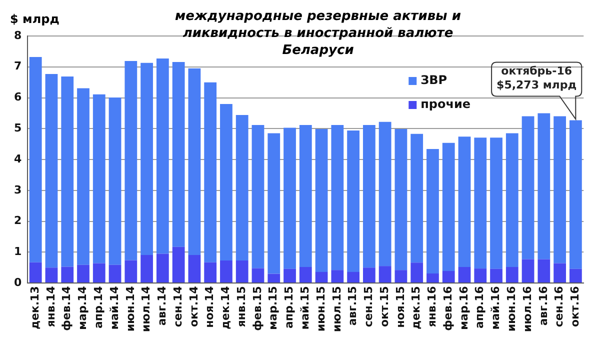 The height and width of the screenshot is (343, 600). Describe the element at coordinates (536, 78) in the screenshot. I see `annotation: октябрь-16 $5,273 млрд` at that location.